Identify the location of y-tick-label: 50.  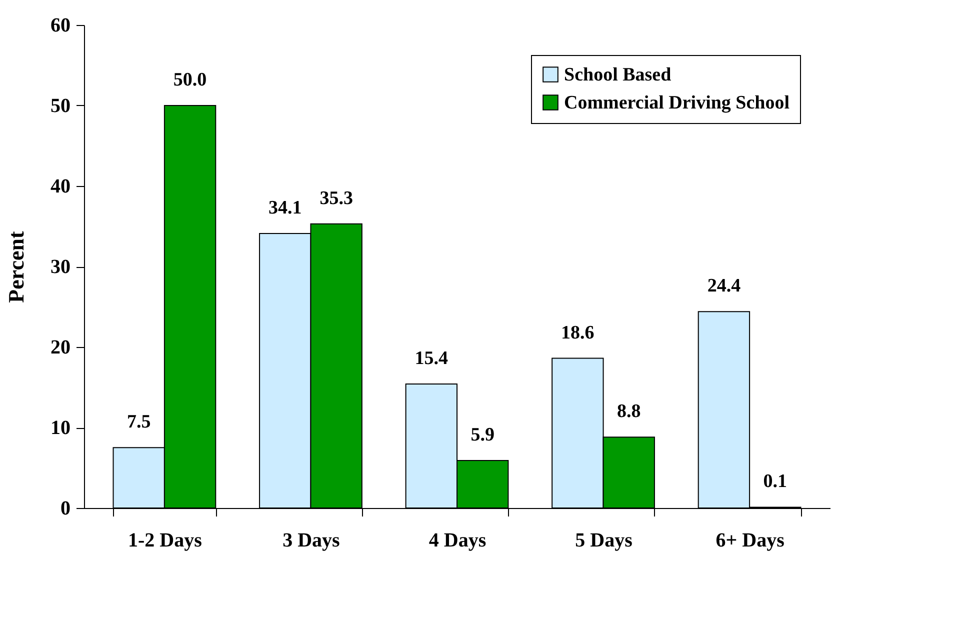
(60, 106).